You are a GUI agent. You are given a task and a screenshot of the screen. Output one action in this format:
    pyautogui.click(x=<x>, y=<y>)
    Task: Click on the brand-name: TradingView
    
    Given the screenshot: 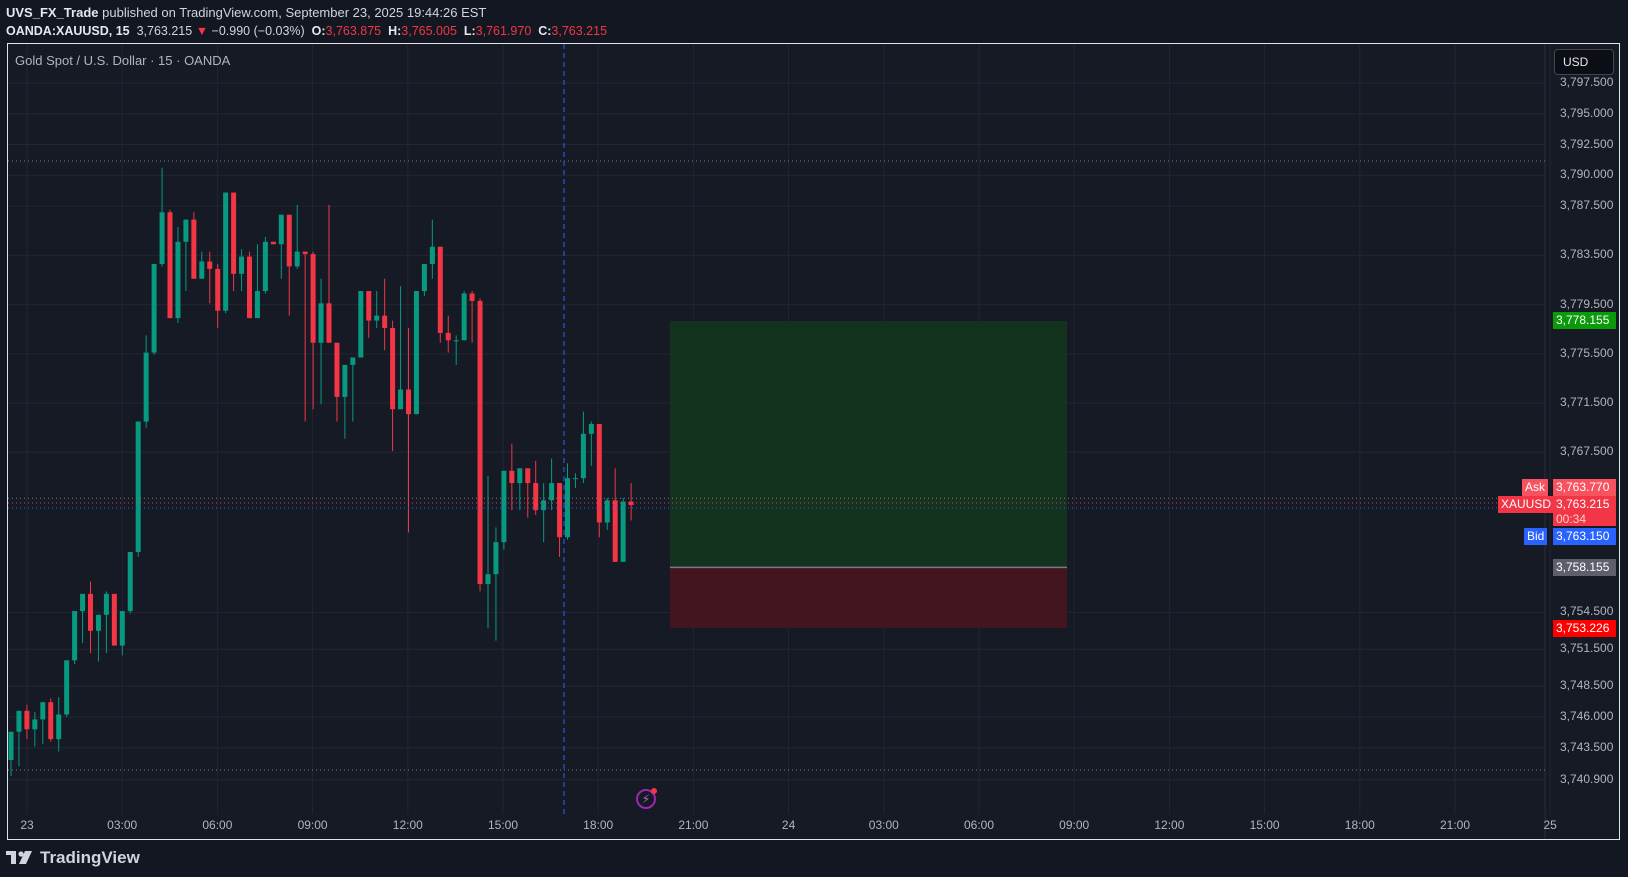 What is the action you would take?
    pyautogui.click(x=90, y=857)
    